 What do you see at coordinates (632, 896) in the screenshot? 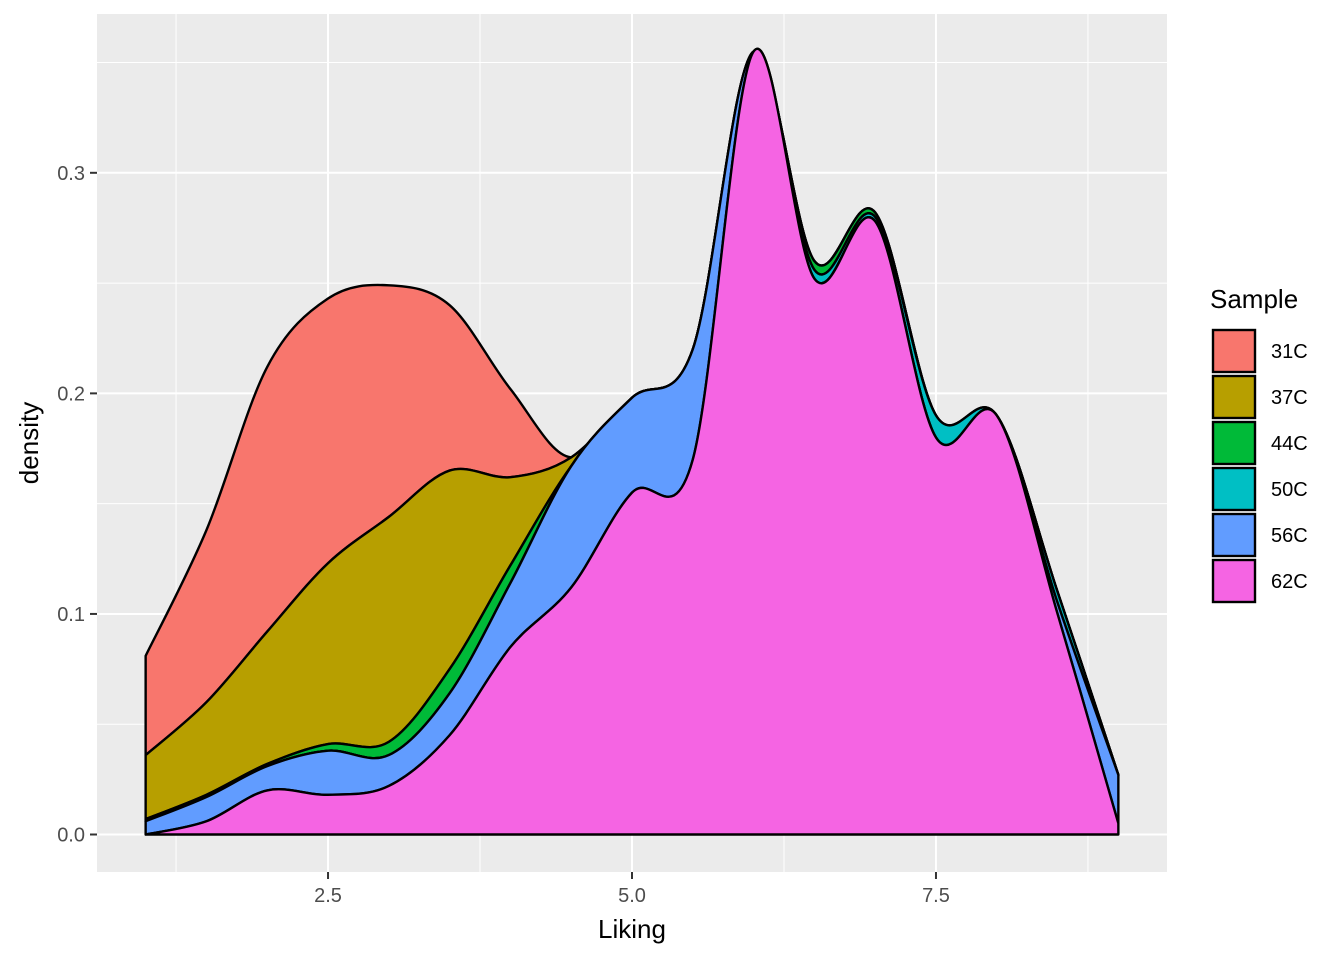
I see `x-tick-label: 5.0` at bounding box center [632, 896].